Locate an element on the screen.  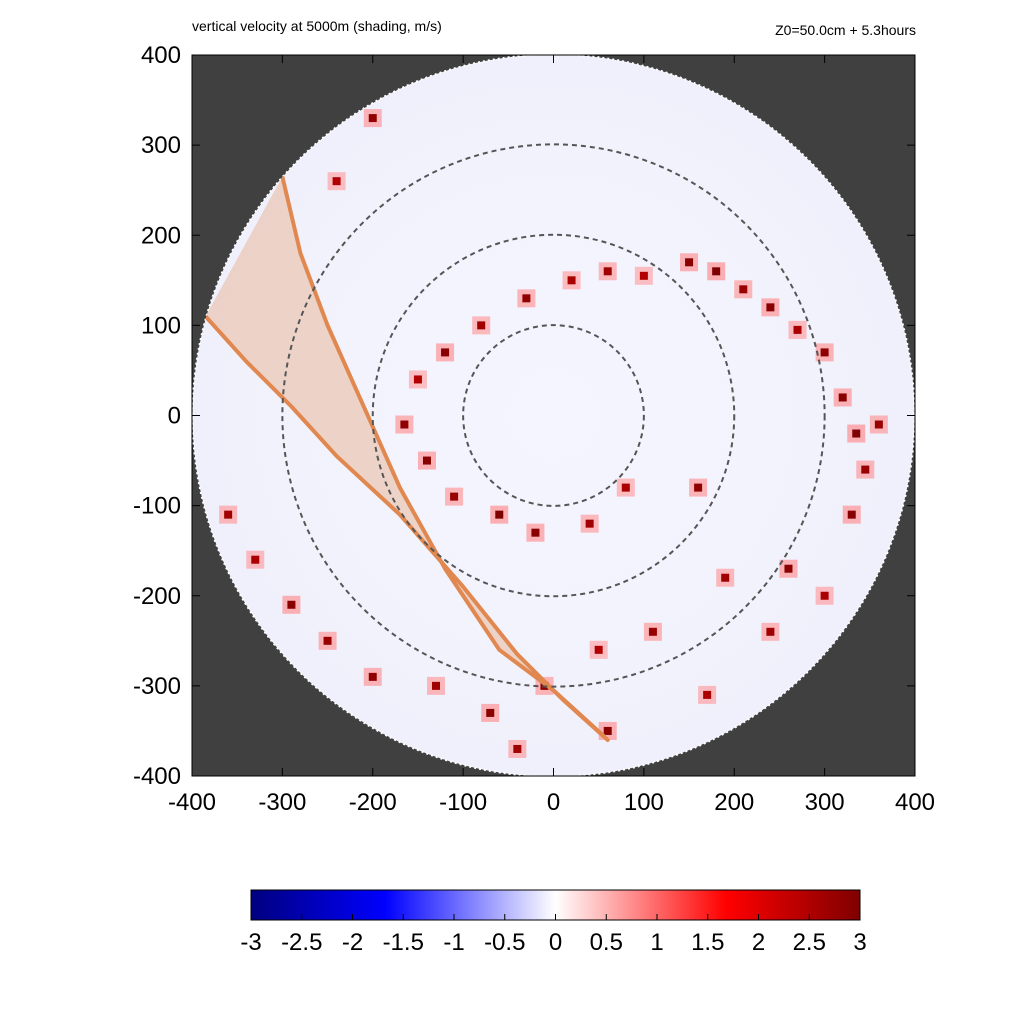
colorbar-tick-label: 0.5 is located at coordinates (606, 942).